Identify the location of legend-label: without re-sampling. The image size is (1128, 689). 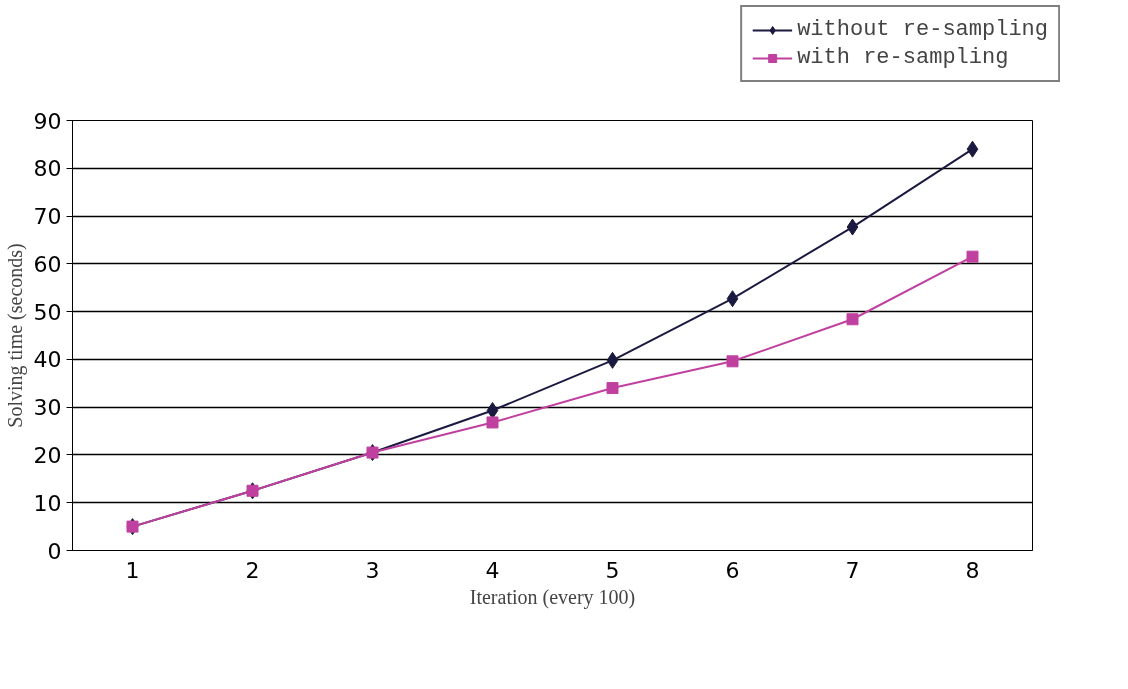
(922, 29).